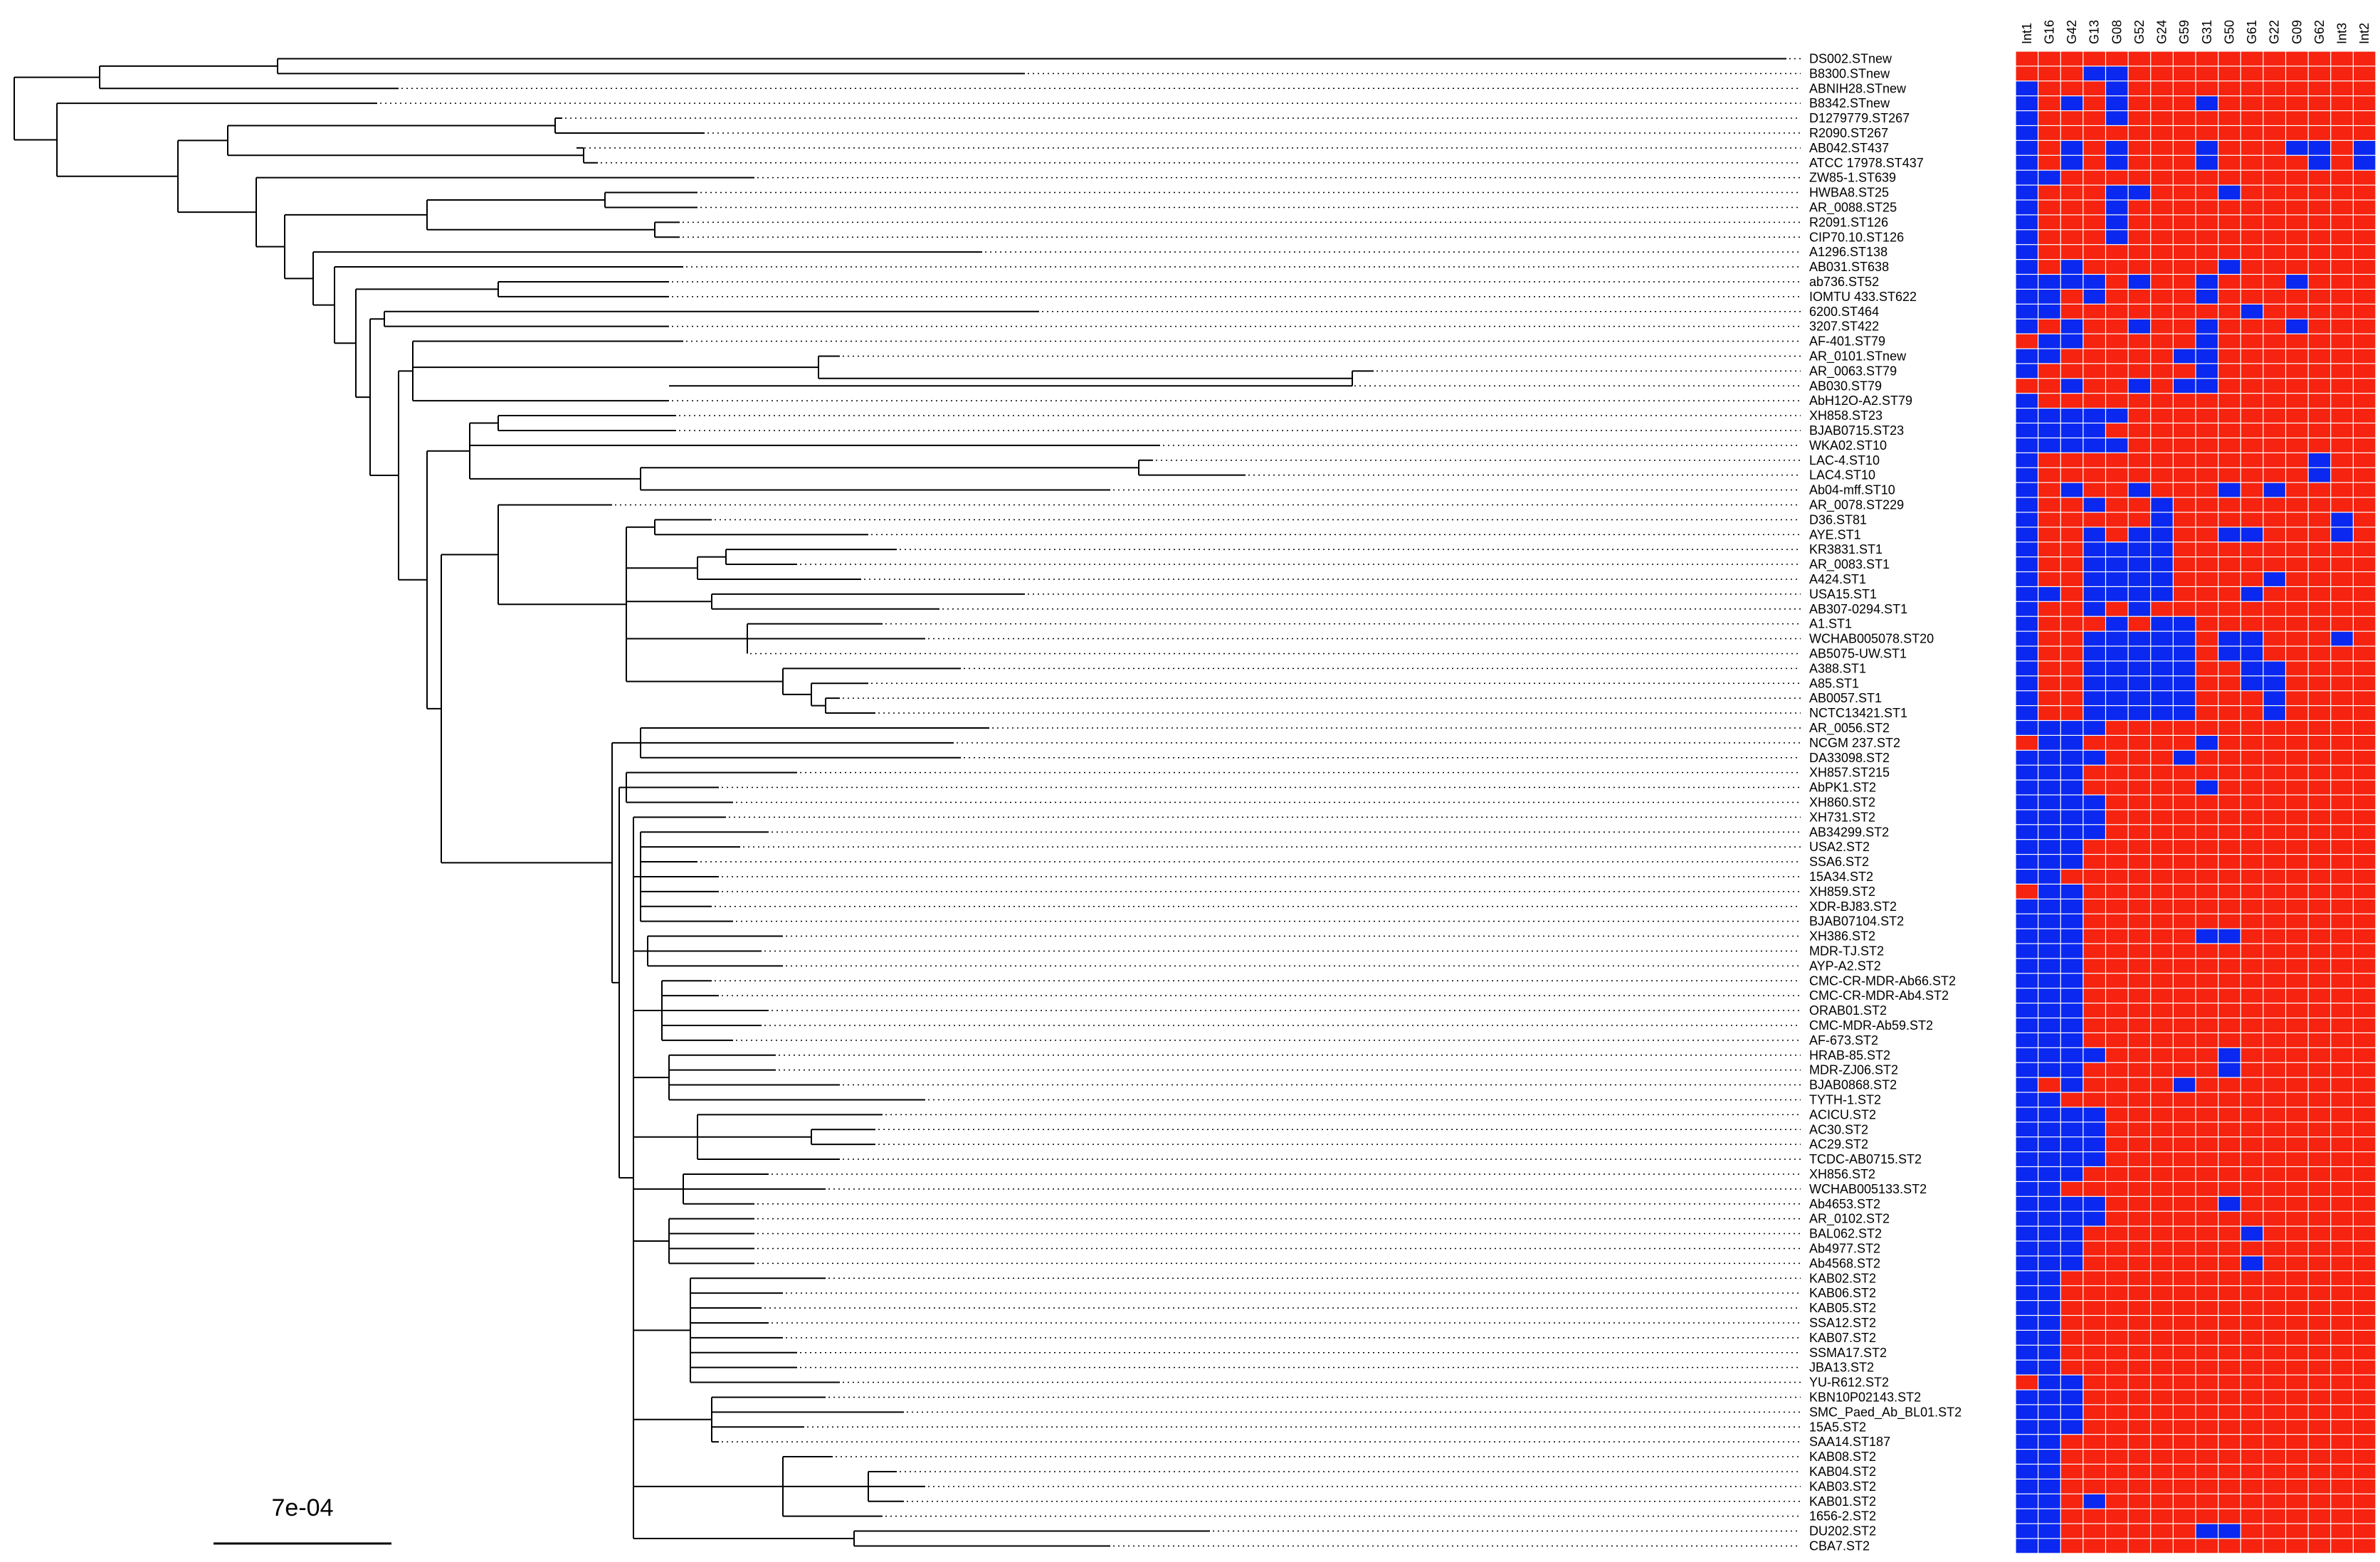 This screenshot has height=1562, width=2380. What do you see at coordinates (1842, 817) in the screenshot?
I see `taxon-label: XH731.ST2` at bounding box center [1842, 817].